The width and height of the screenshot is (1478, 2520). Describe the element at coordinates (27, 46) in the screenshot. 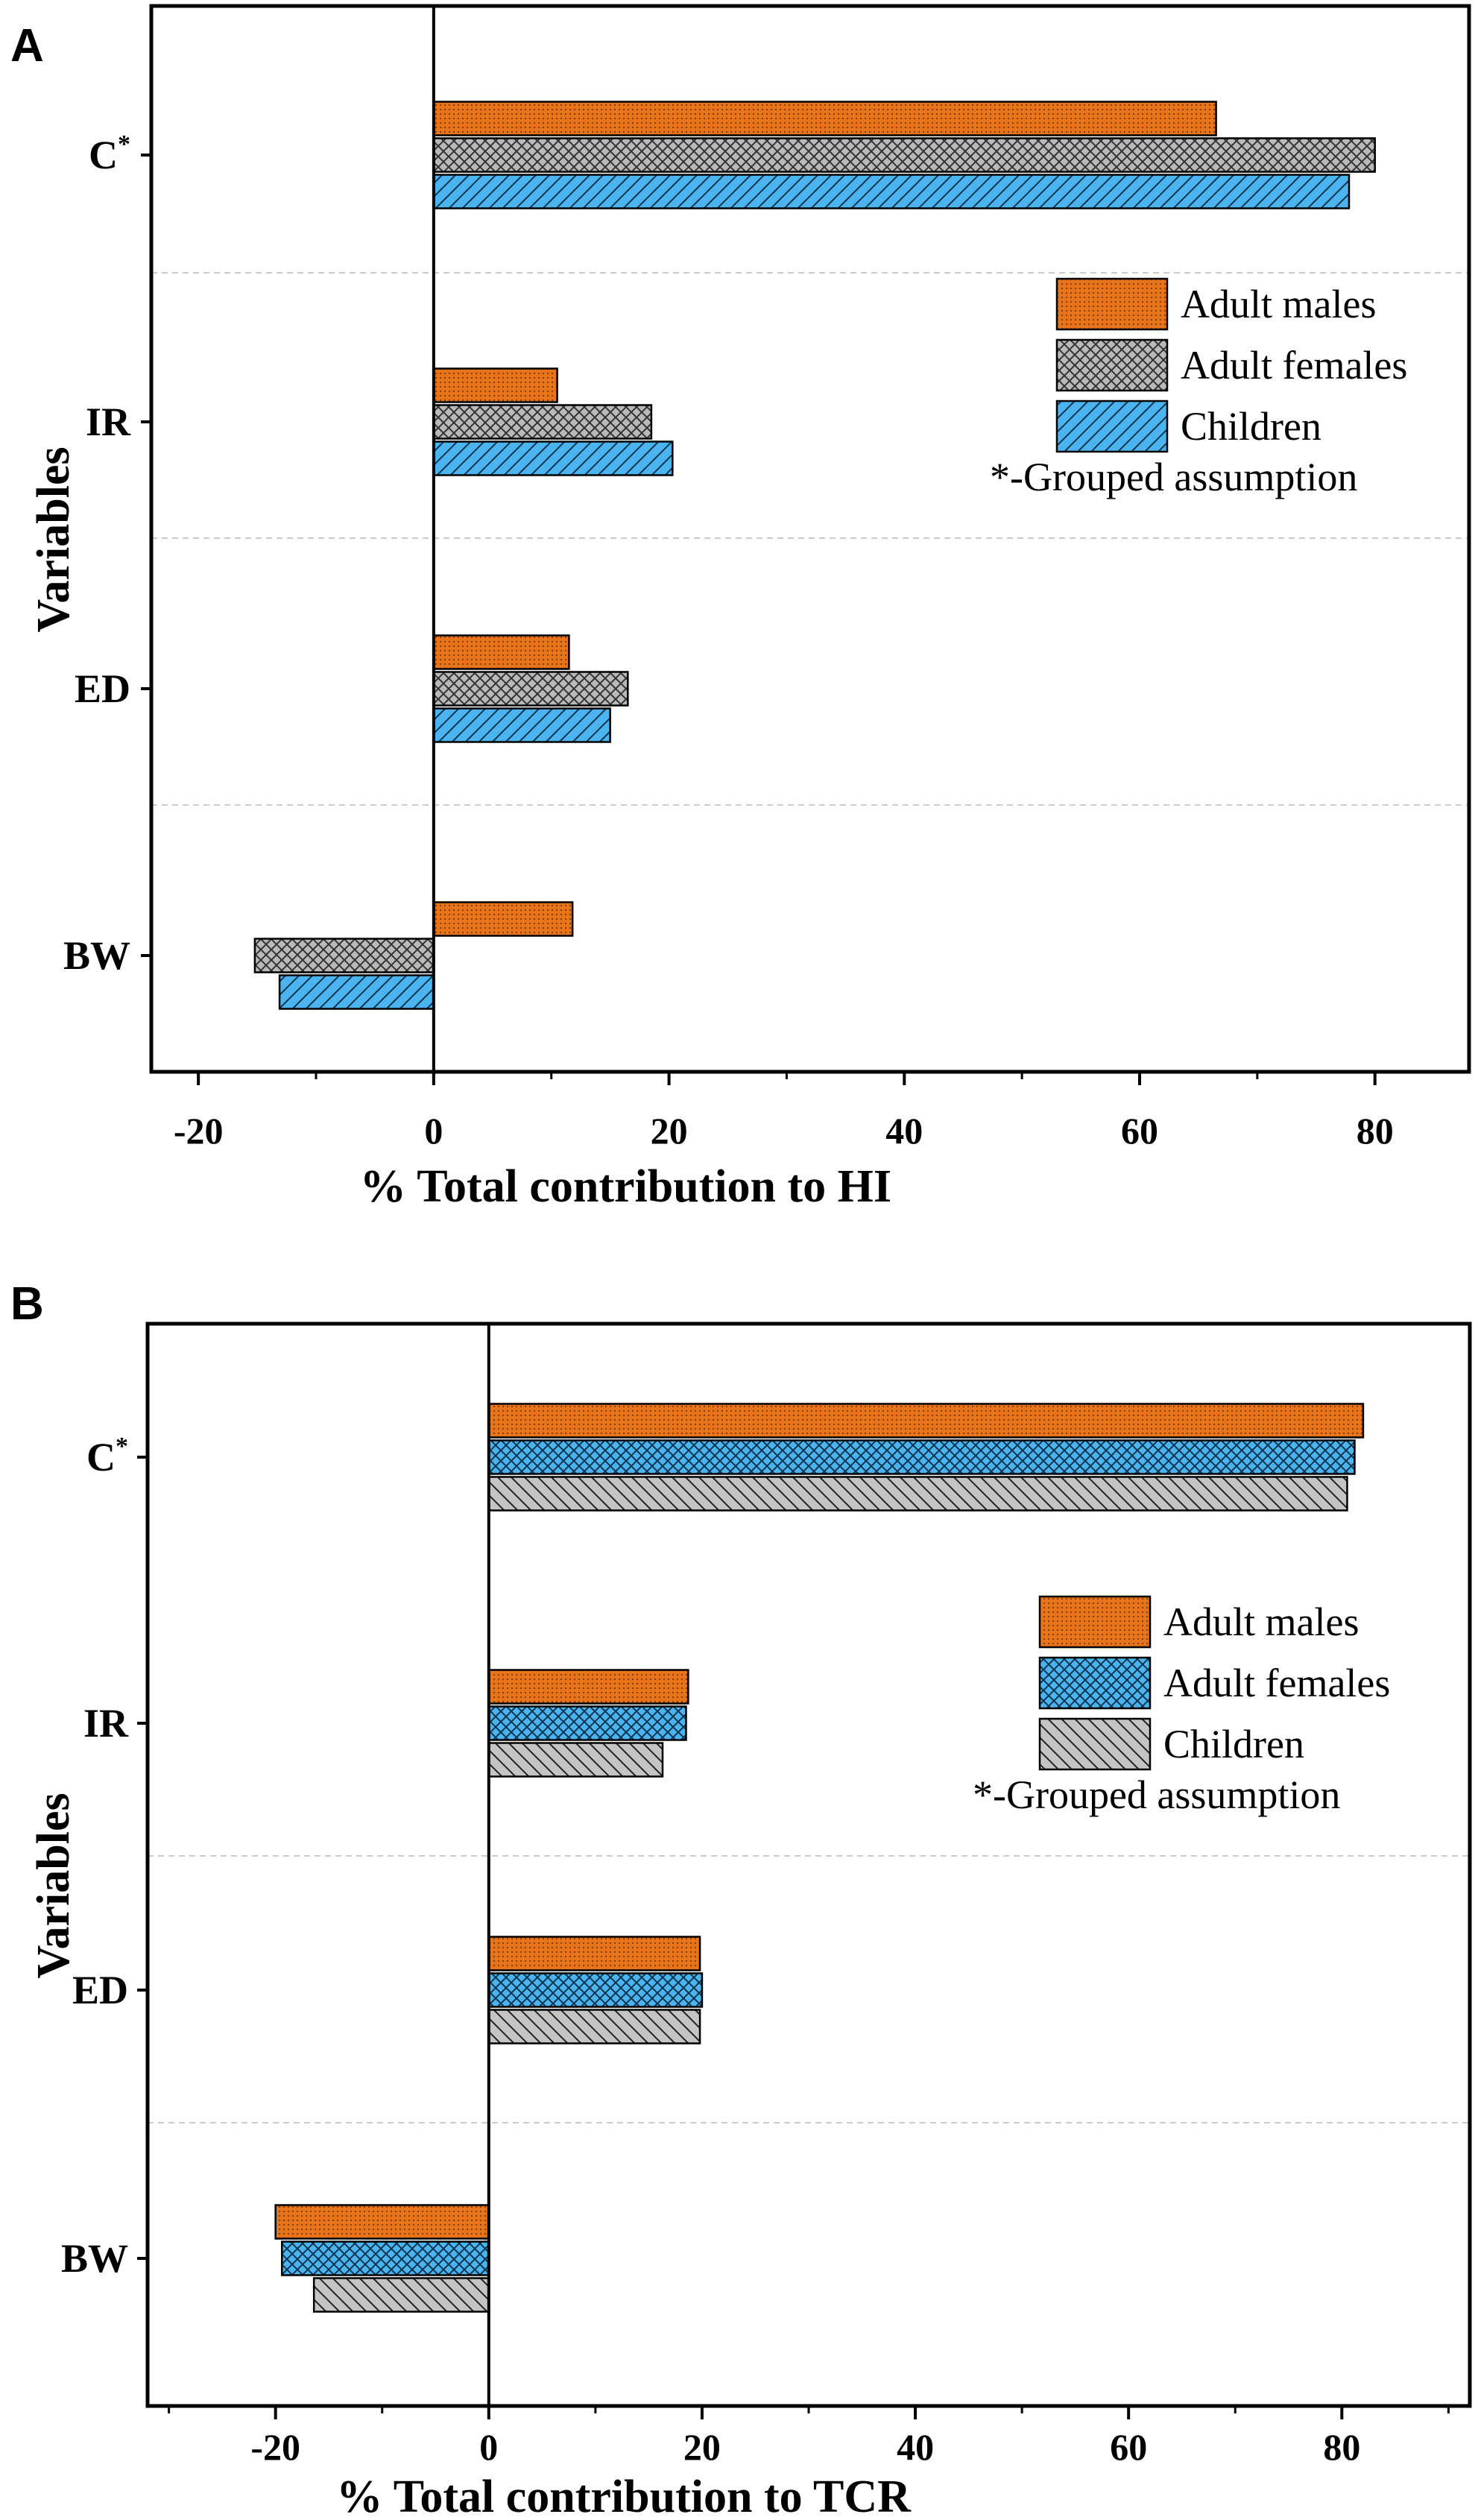

I see `panel-a-letter: A` at that location.